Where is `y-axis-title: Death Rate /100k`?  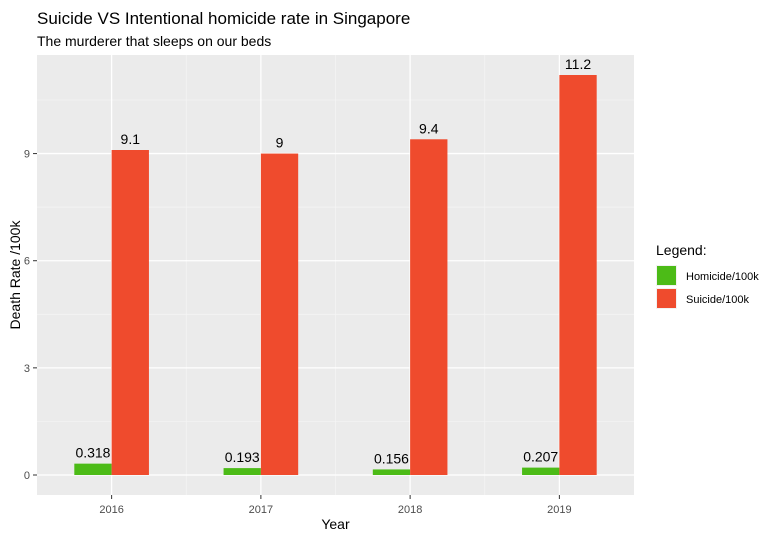 y-axis-title: Death Rate /100k is located at coordinates (15, 275).